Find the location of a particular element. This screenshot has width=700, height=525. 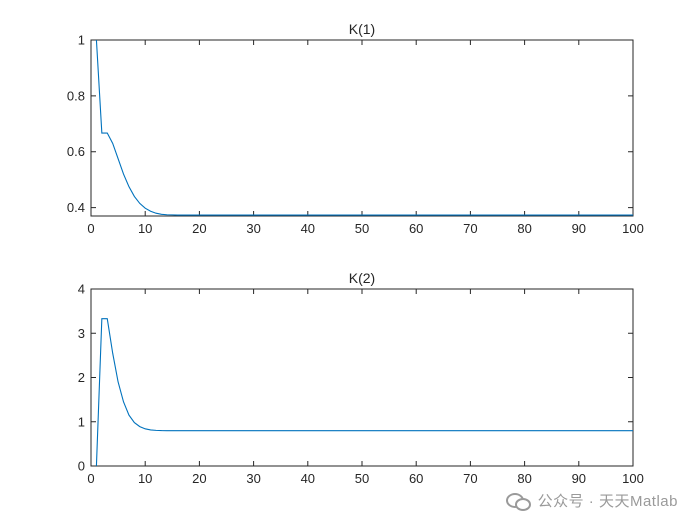

y-tick-label: 3 is located at coordinates (81, 333).